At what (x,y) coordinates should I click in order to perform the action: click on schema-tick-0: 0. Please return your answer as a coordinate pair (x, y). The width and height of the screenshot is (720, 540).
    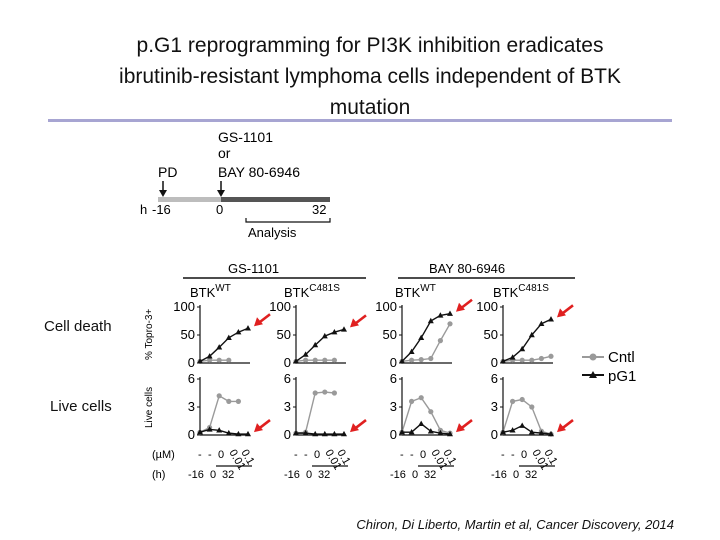
    Looking at the image, I should click on (219, 209).